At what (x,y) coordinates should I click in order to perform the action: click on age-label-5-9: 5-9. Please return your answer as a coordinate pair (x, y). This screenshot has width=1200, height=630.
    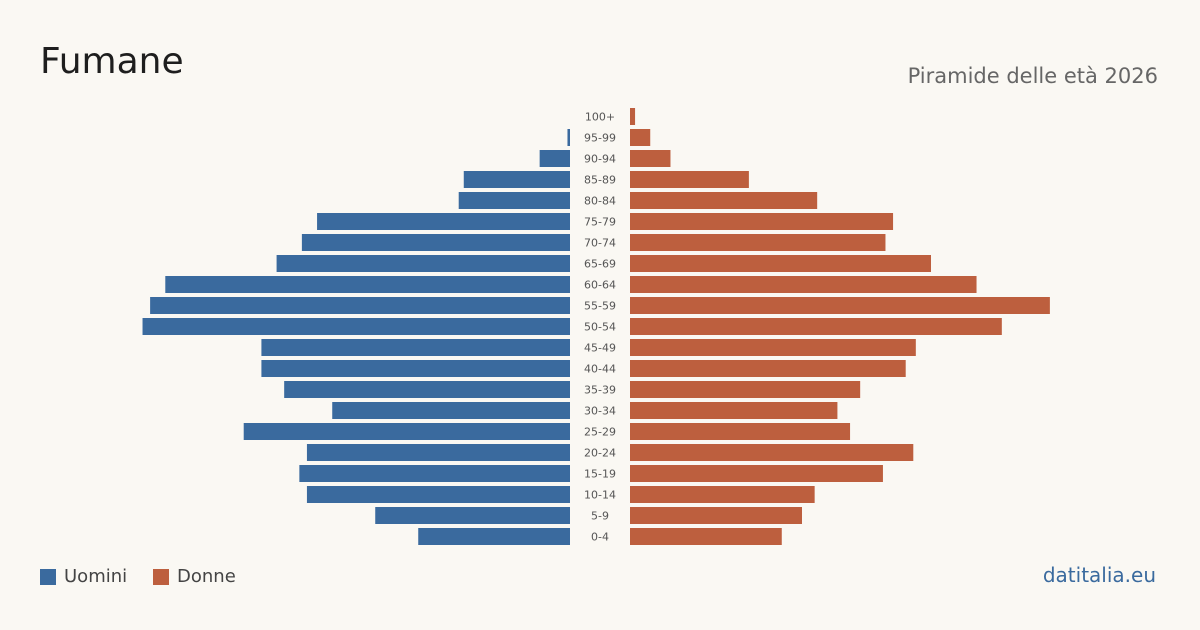
    Looking at the image, I should click on (600, 516).